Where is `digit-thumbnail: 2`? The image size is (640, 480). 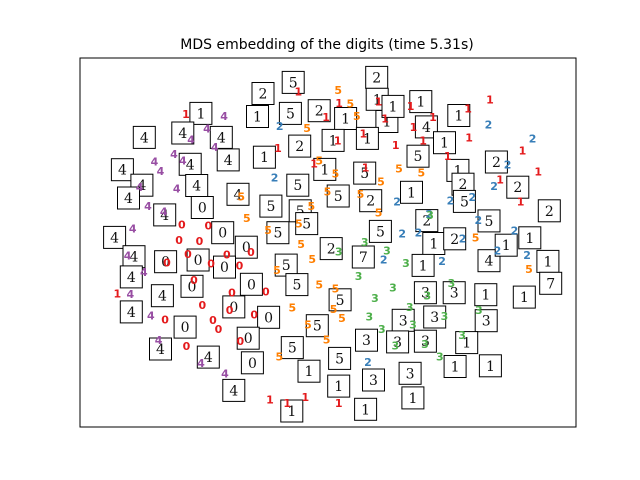
digit-thumbnail: 2 is located at coordinates (331, 249).